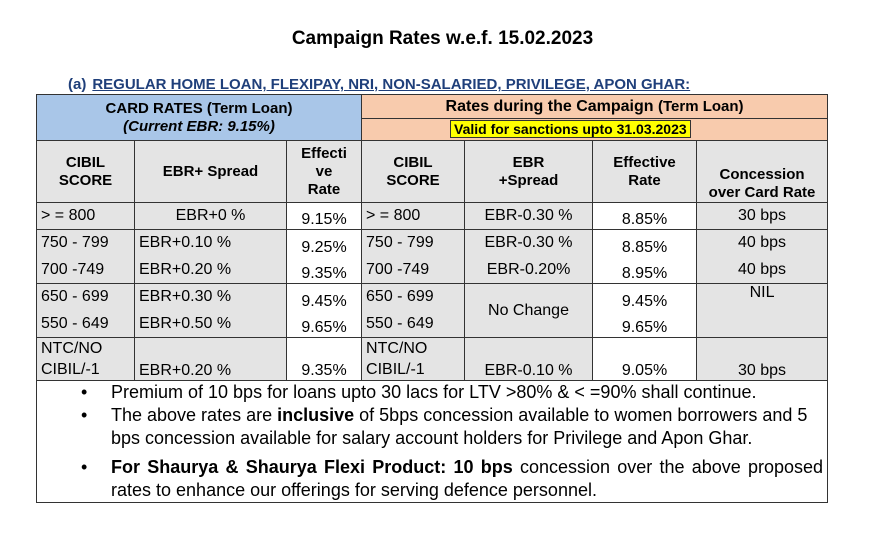 This screenshot has width=885, height=556. Describe the element at coordinates (316, 415) in the screenshot. I see `note-emphasis: inclusive` at that location.